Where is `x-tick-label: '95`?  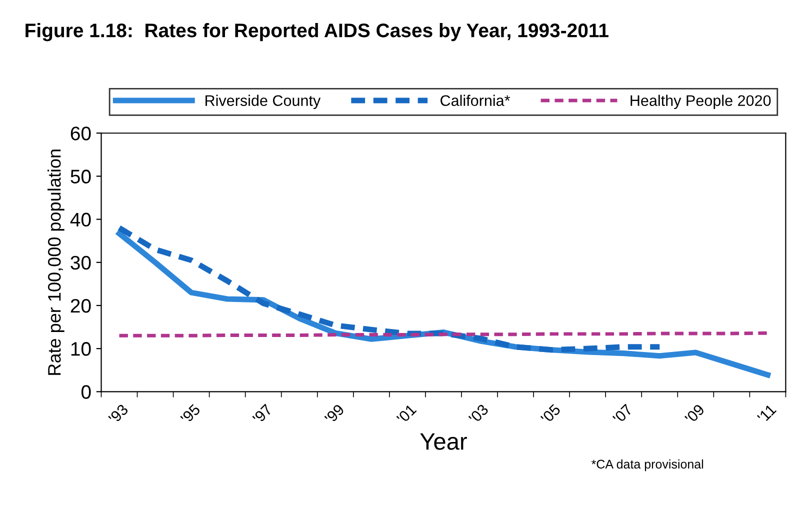
x-tick-label: '95 is located at coordinates (190, 414).